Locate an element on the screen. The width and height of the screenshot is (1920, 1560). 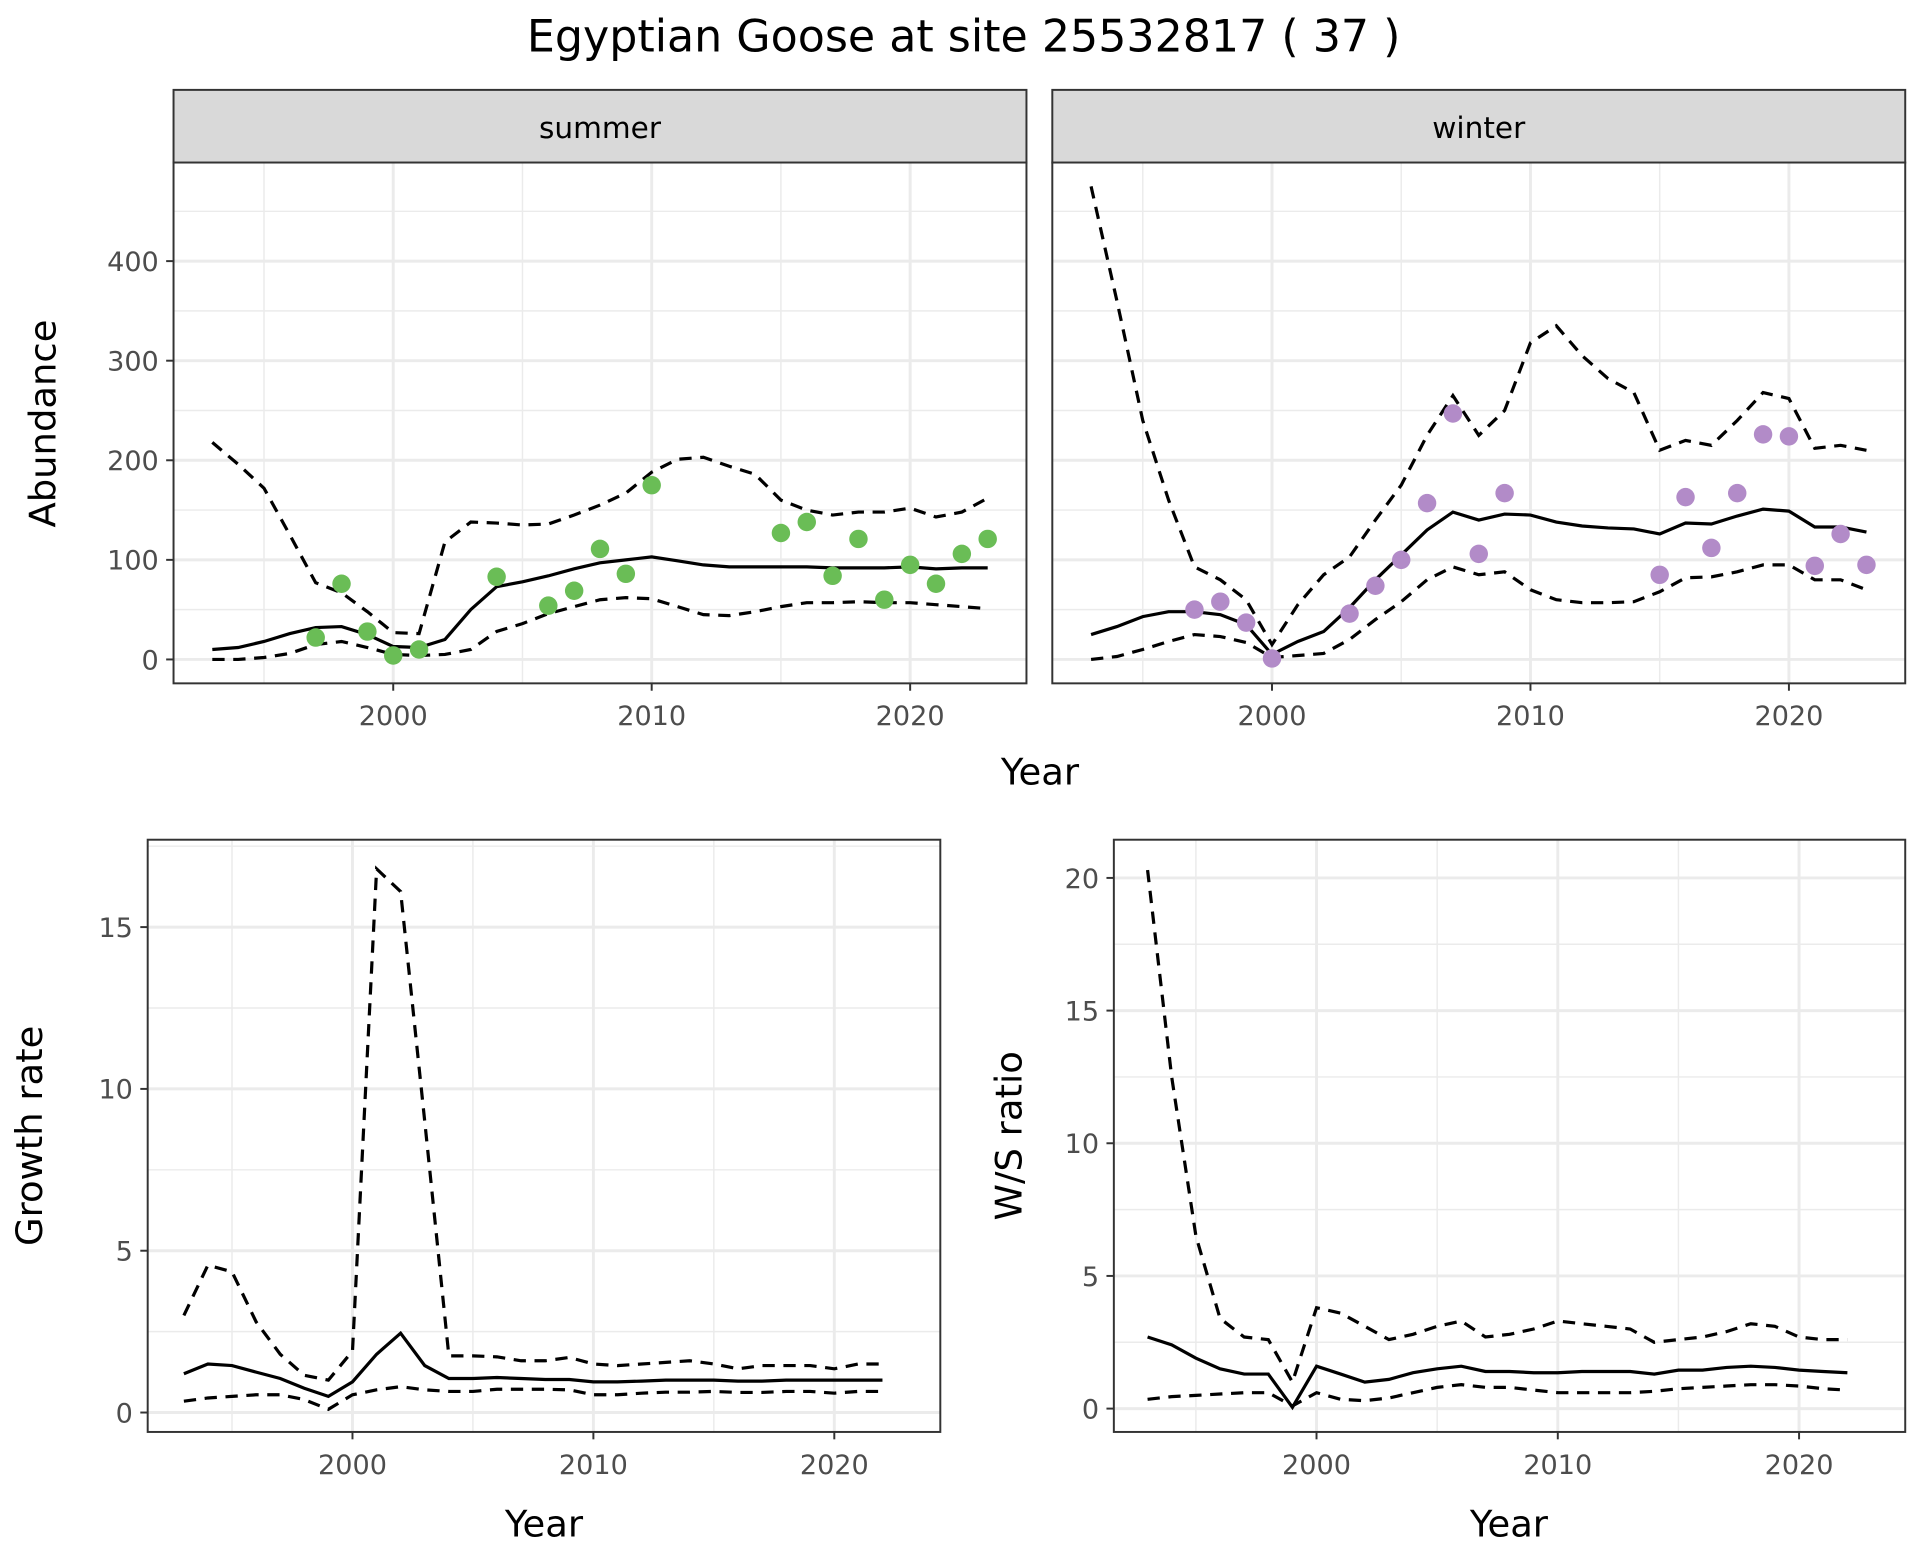
y-tick-label: 400 is located at coordinates (133, 262).